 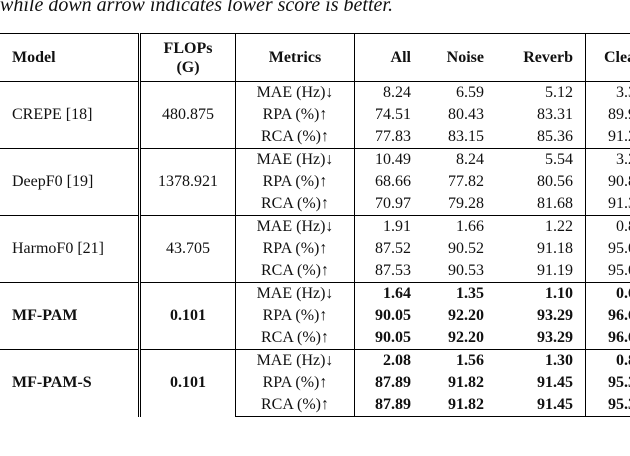 I want to click on table-row: RCA (%)↑ 70.97 79.28 81.68 91.33, so click(x=315, y=204).